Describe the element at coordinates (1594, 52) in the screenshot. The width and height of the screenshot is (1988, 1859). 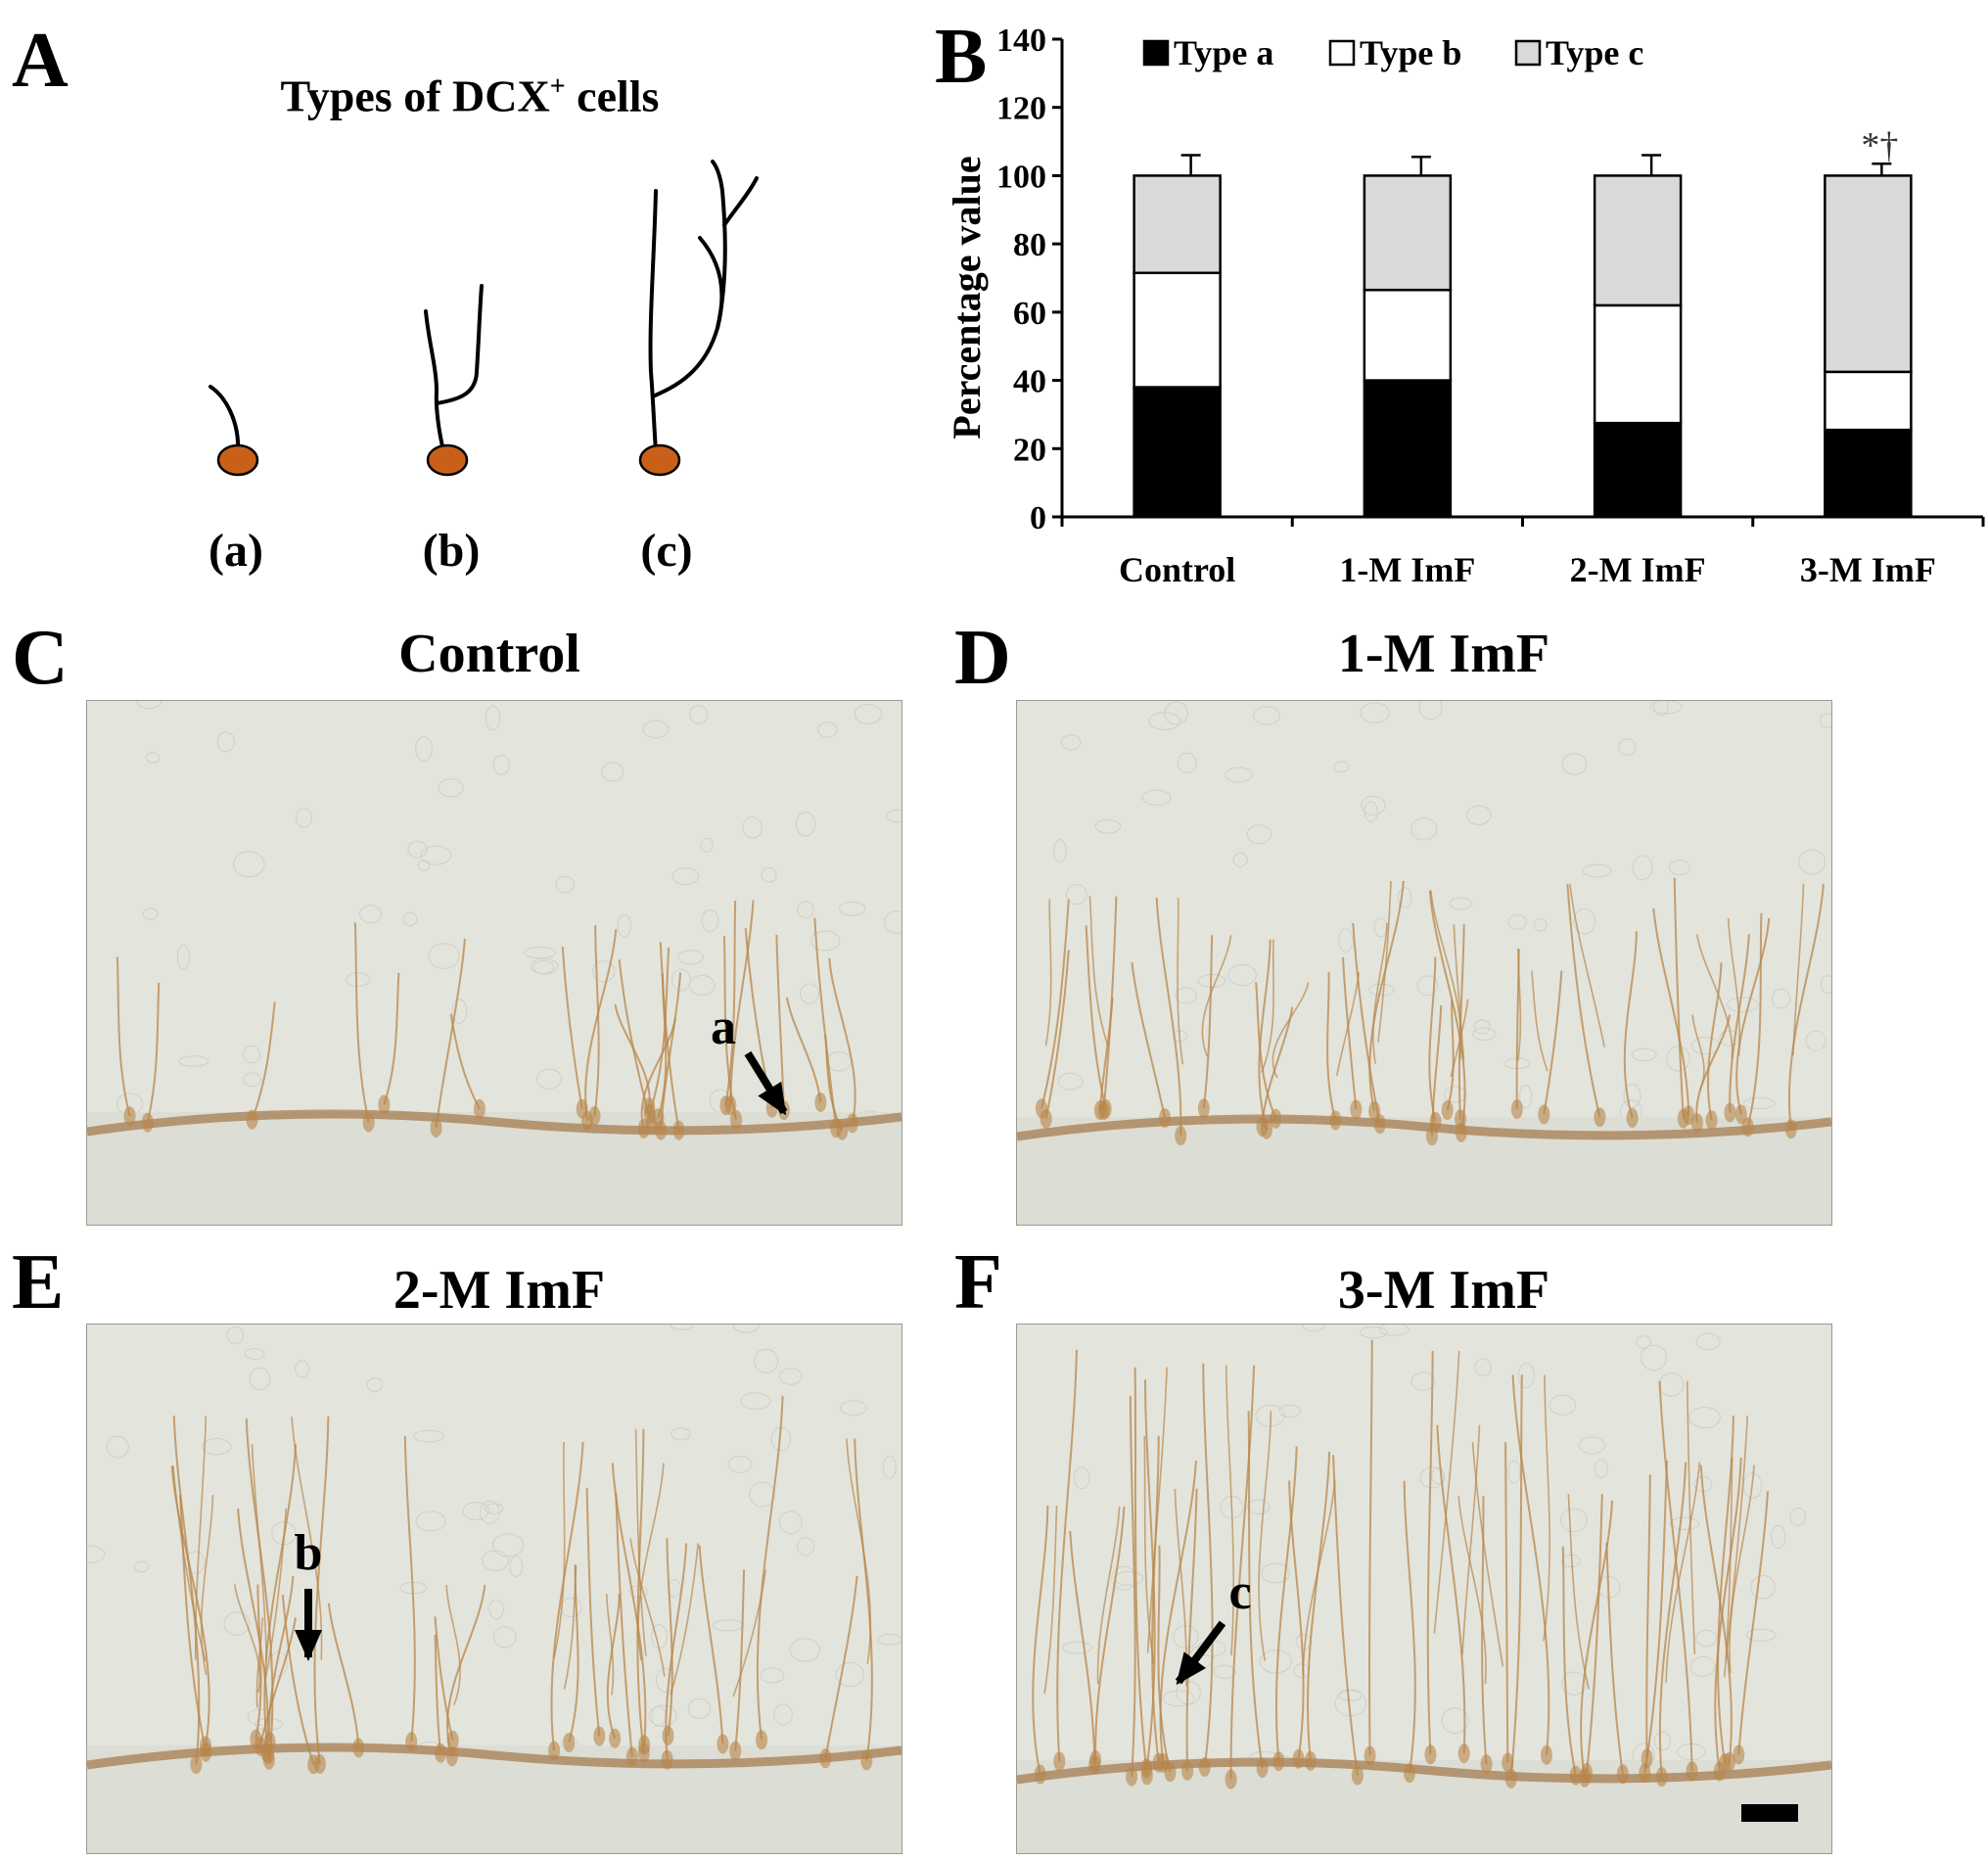
I see `legend-label: Type c` at that location.